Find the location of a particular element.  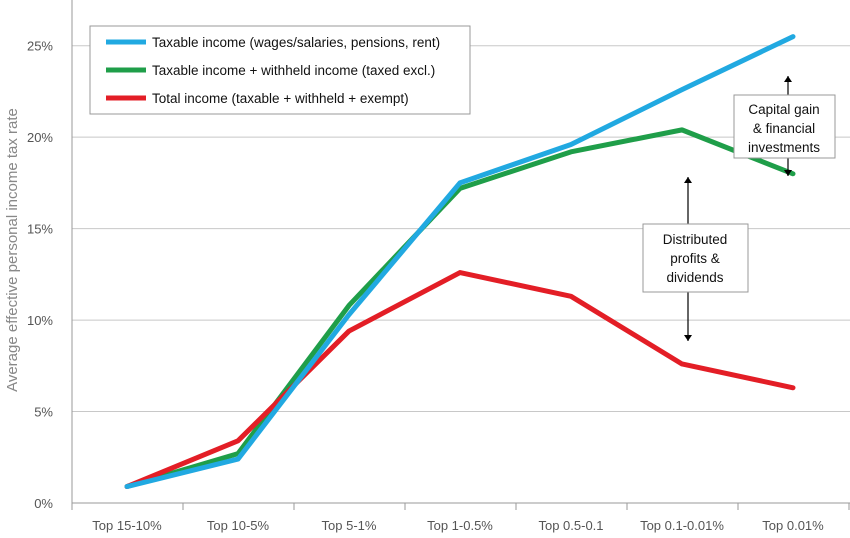

annotation-line: investments is located at coordinates (784, 147).